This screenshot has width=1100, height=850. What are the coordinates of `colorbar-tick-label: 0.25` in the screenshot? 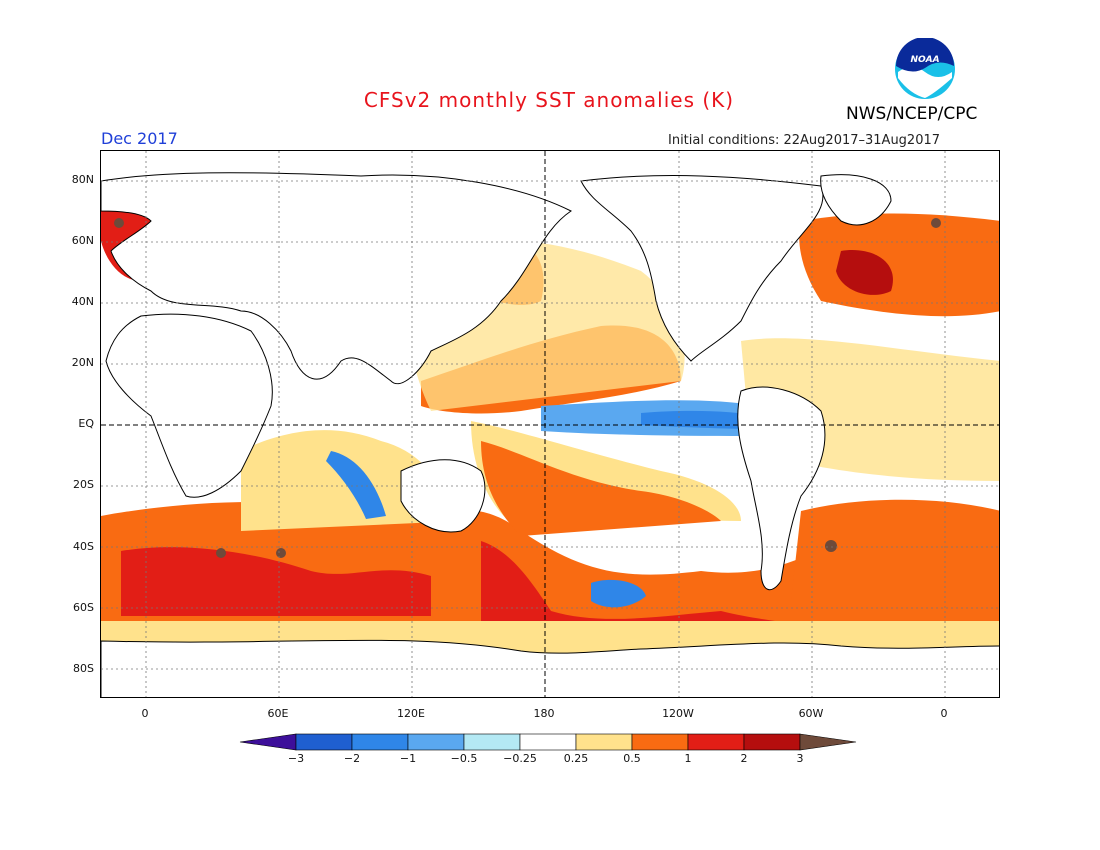 It's located at (576, 758).